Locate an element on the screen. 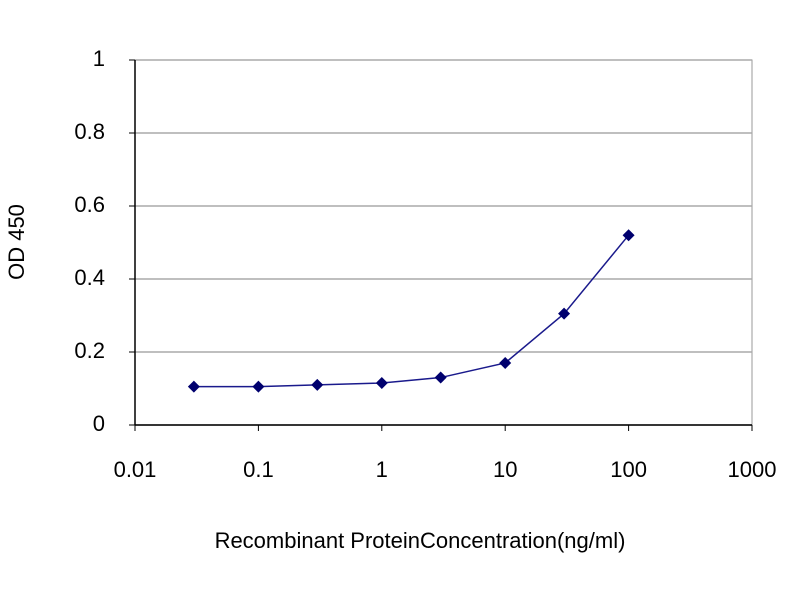 This screenshot has width=800, height=605. x-axis-label: Recombinant ProteinConcentration(ng/ml) is located at coordinates (420, 540).